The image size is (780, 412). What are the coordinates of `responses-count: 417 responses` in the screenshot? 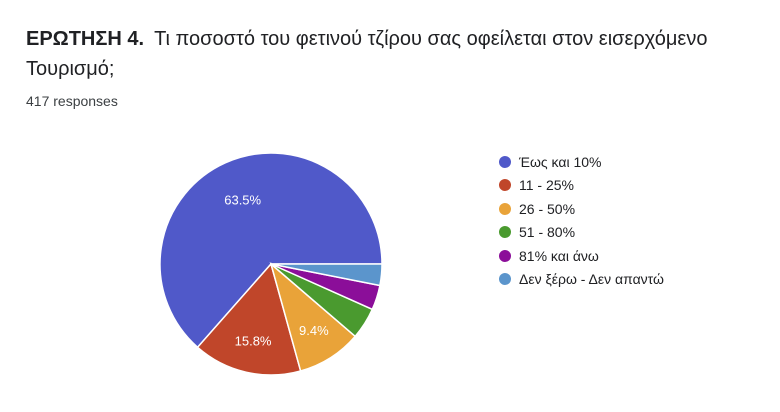 It's located at (72, 101).